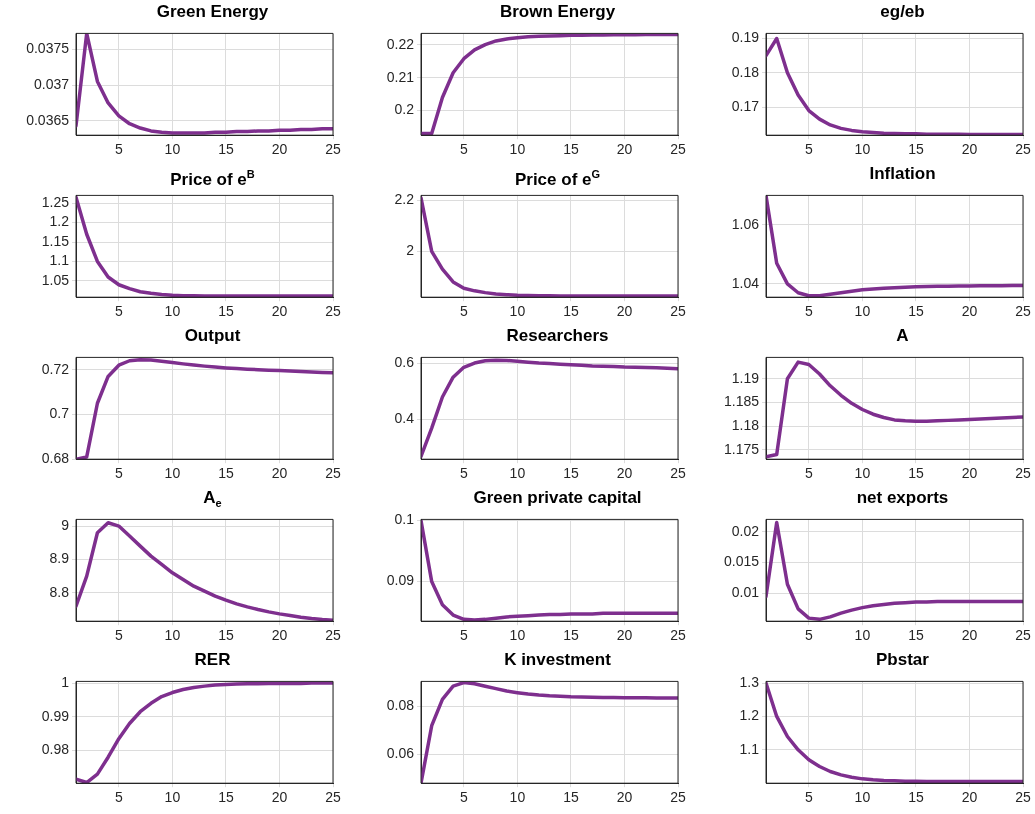 The width and height of the screenshot is (1035, 814). I want to click on y-tick-label: 2.2, so click(404, 199).